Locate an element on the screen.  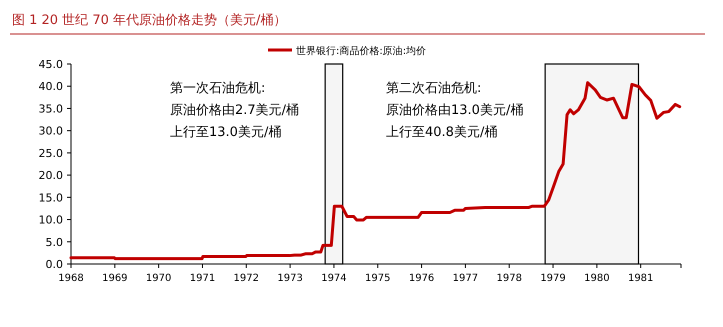
y-tick-label: 35.0 is located at coordinates (50, 109).